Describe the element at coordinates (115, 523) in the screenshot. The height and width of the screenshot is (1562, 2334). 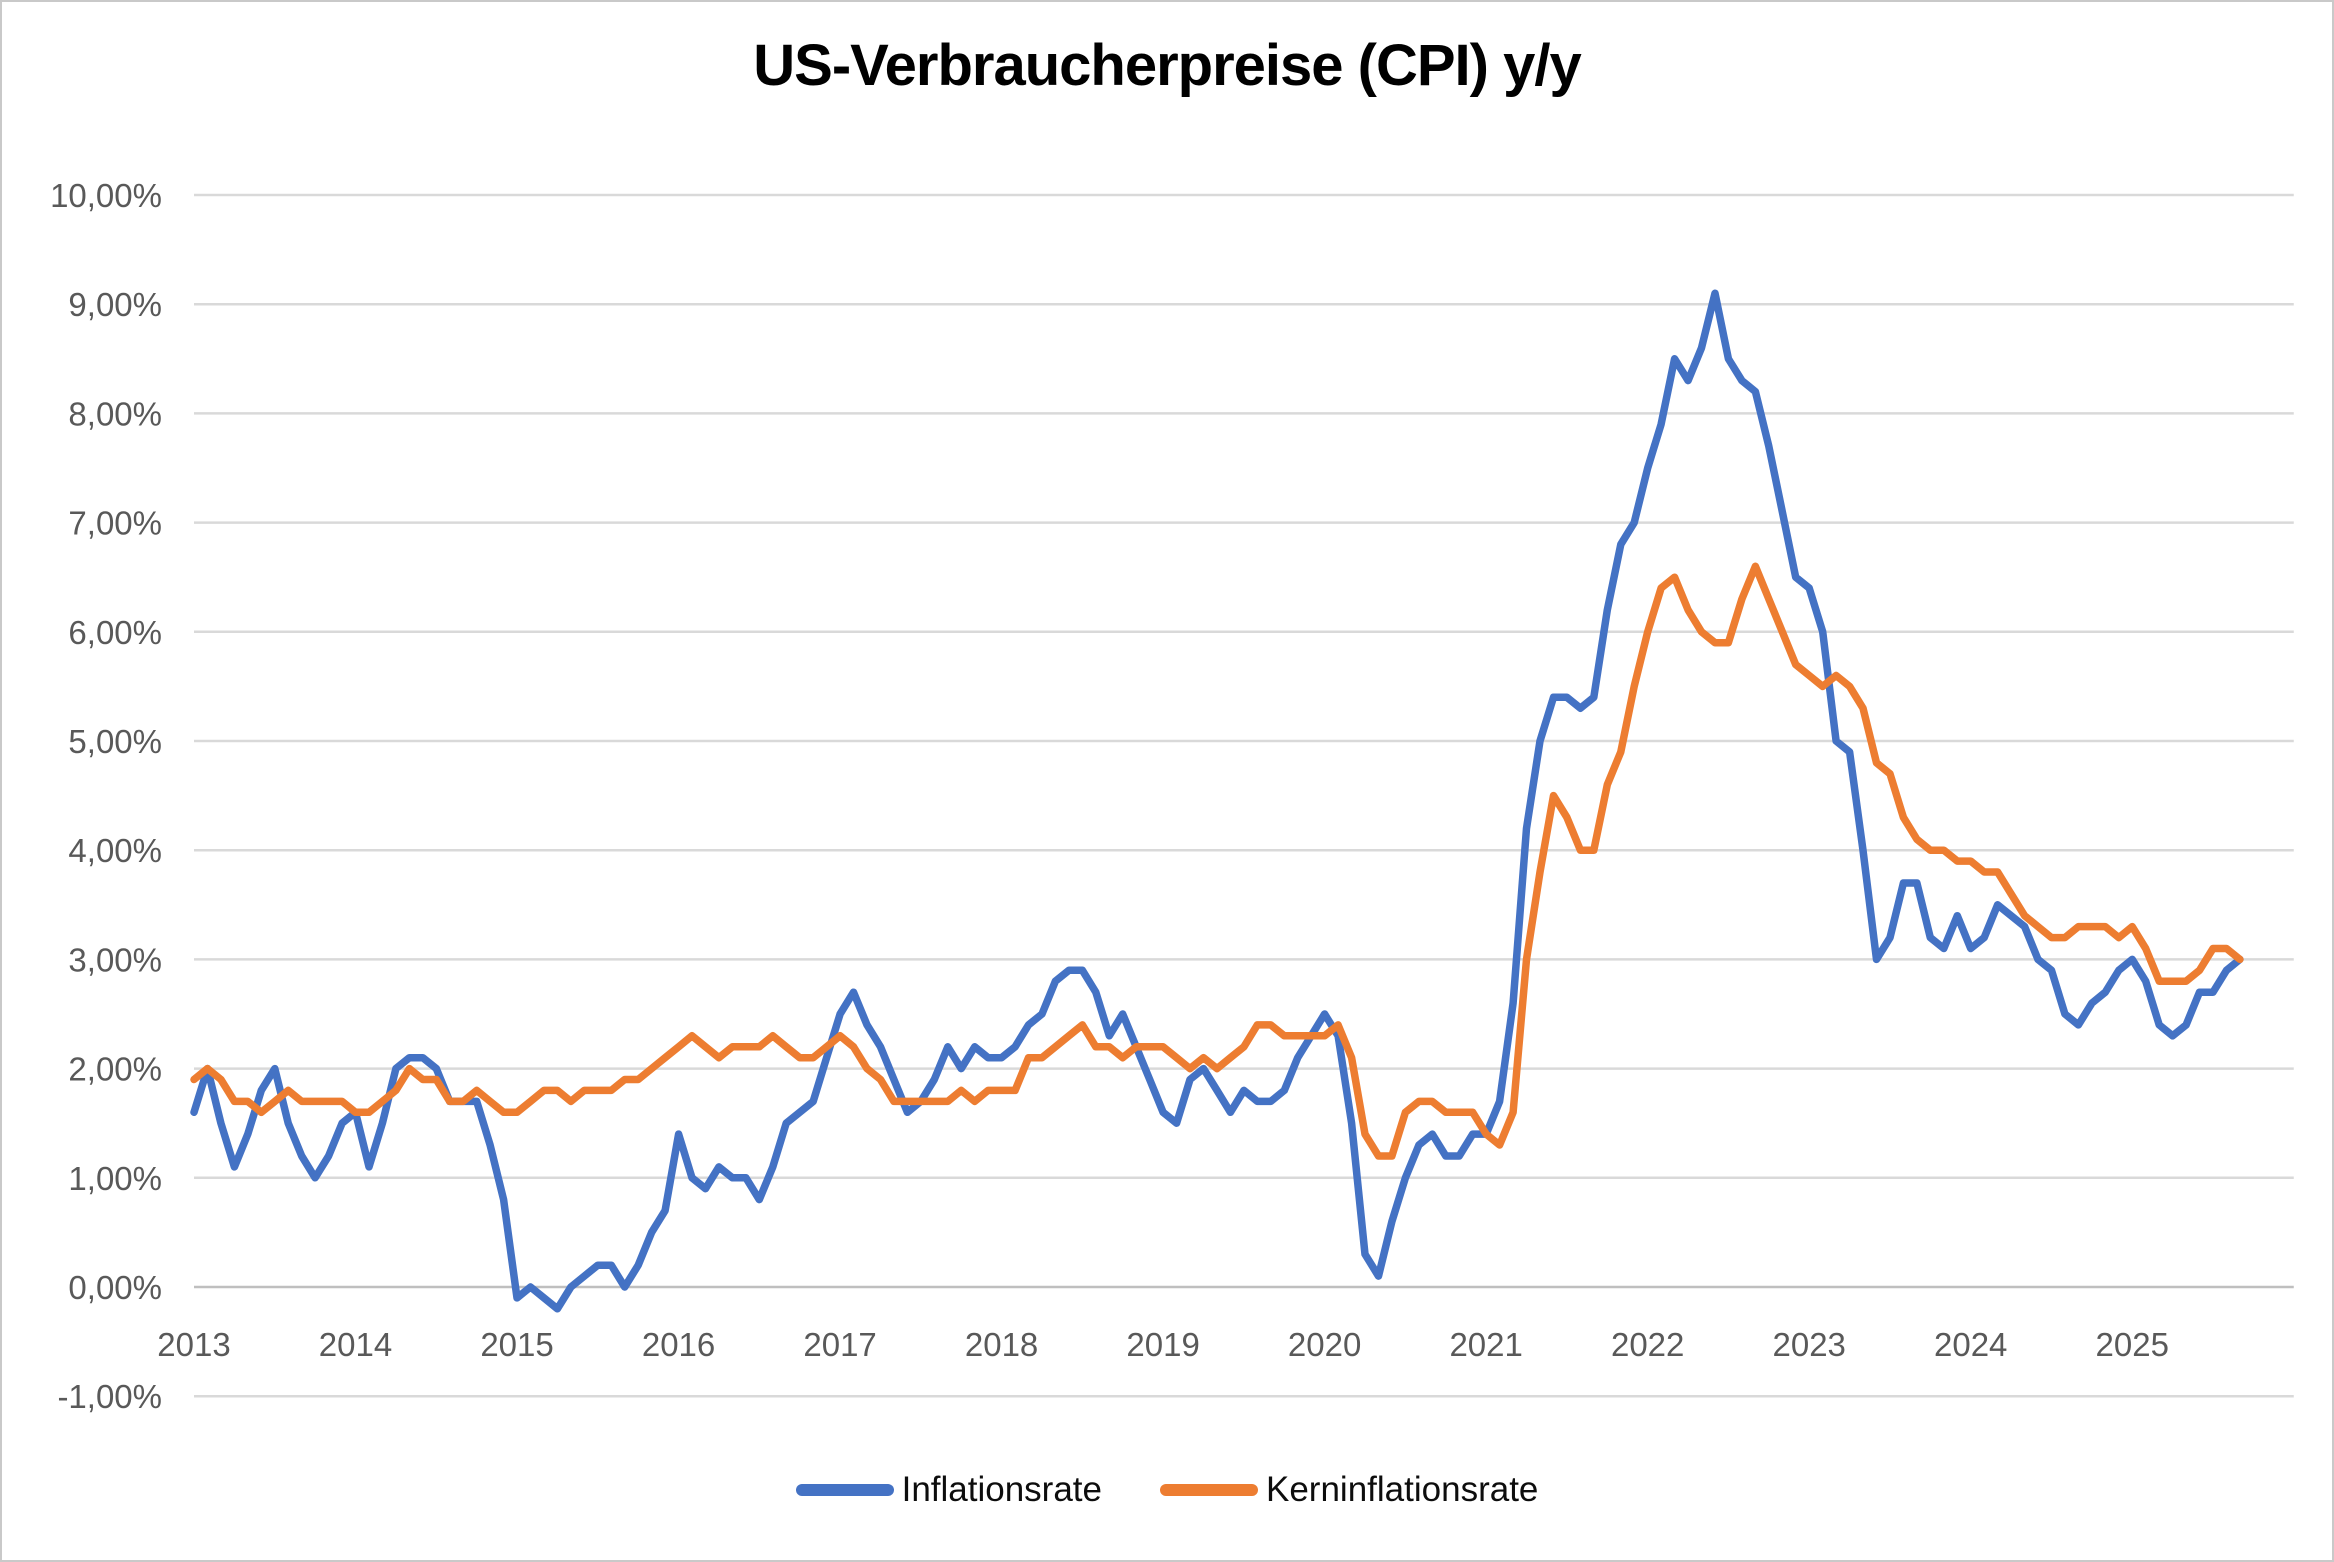
I see `y-tick-7,00%: 7,00%` at that location.